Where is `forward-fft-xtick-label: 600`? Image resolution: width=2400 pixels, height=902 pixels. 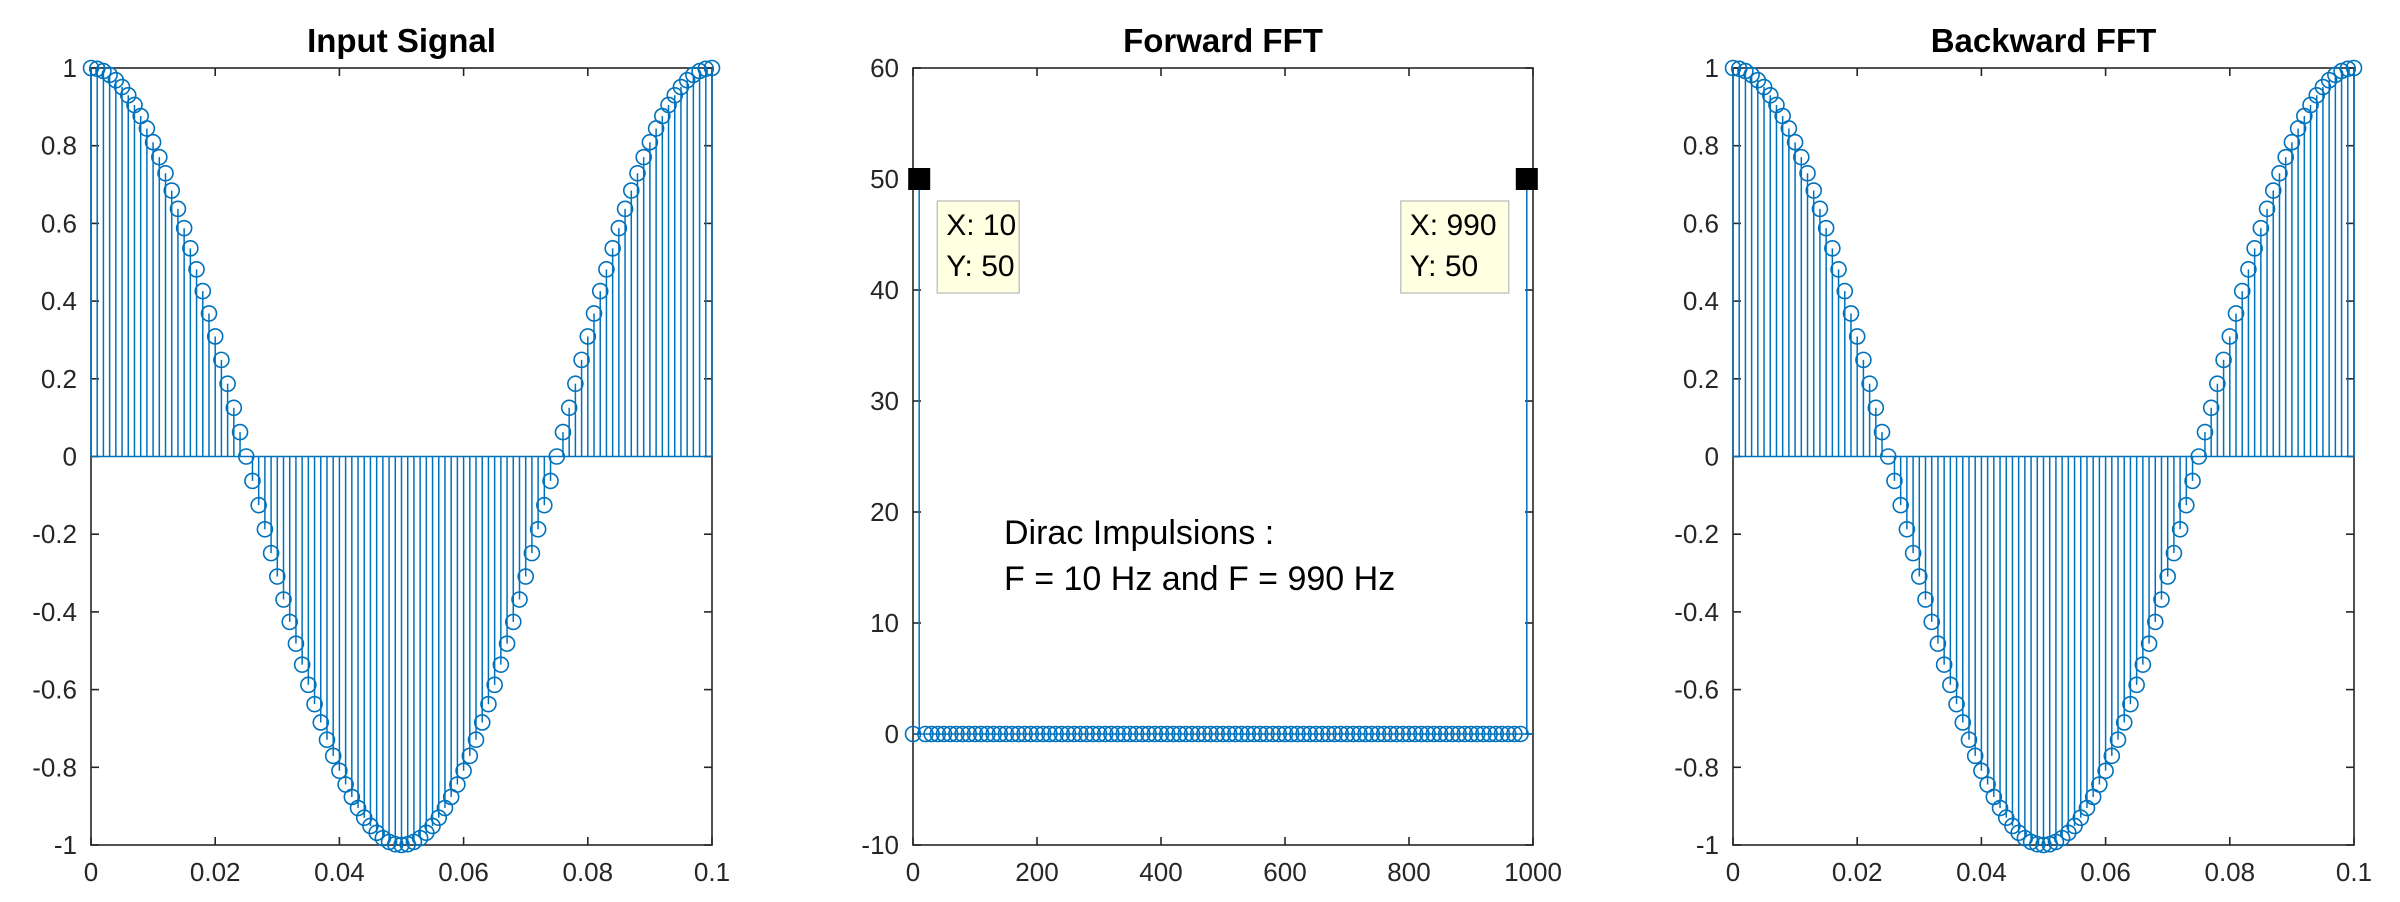 forward-fft-xtick-label: 600 is located at coordinates (1284, 872).